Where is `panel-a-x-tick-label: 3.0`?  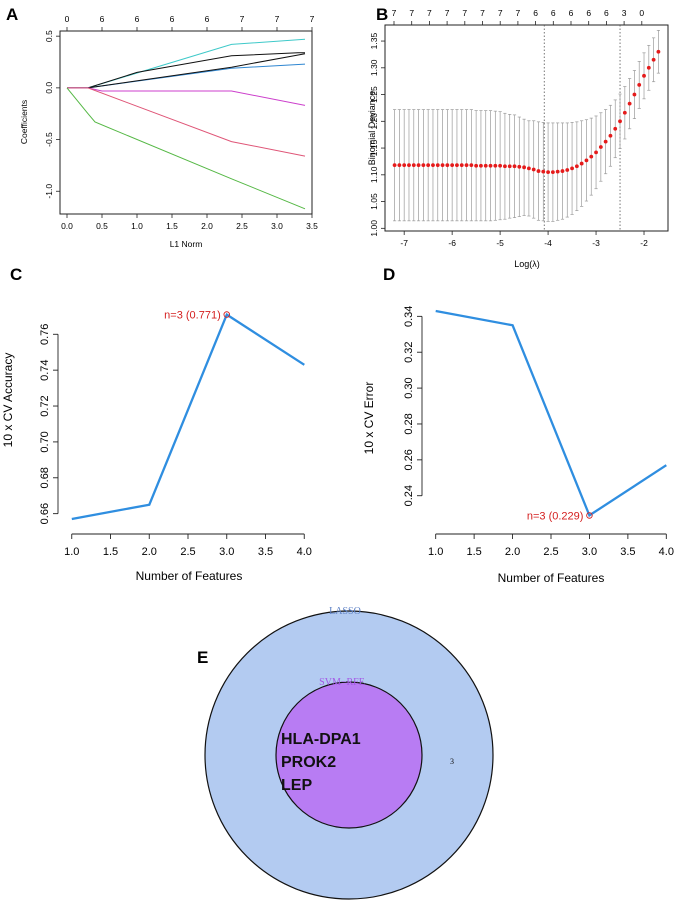
panel-a-x-tick-label: 3.0 is located at coordinates (277, 226).